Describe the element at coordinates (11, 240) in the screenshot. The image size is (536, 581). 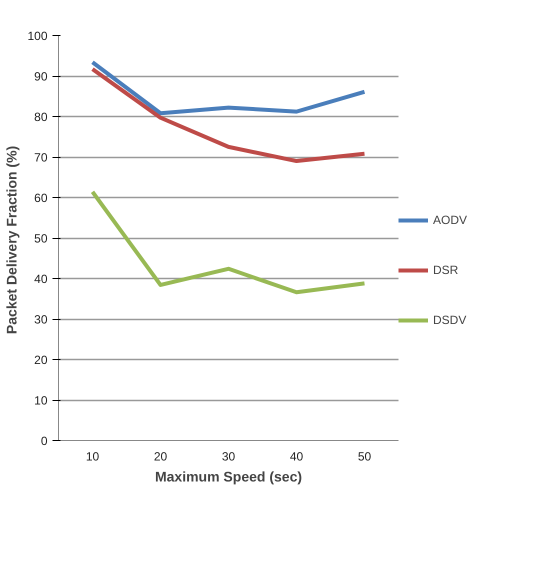
I see `y-axis-title: Packet Delivery Fraction (%)` at that location.